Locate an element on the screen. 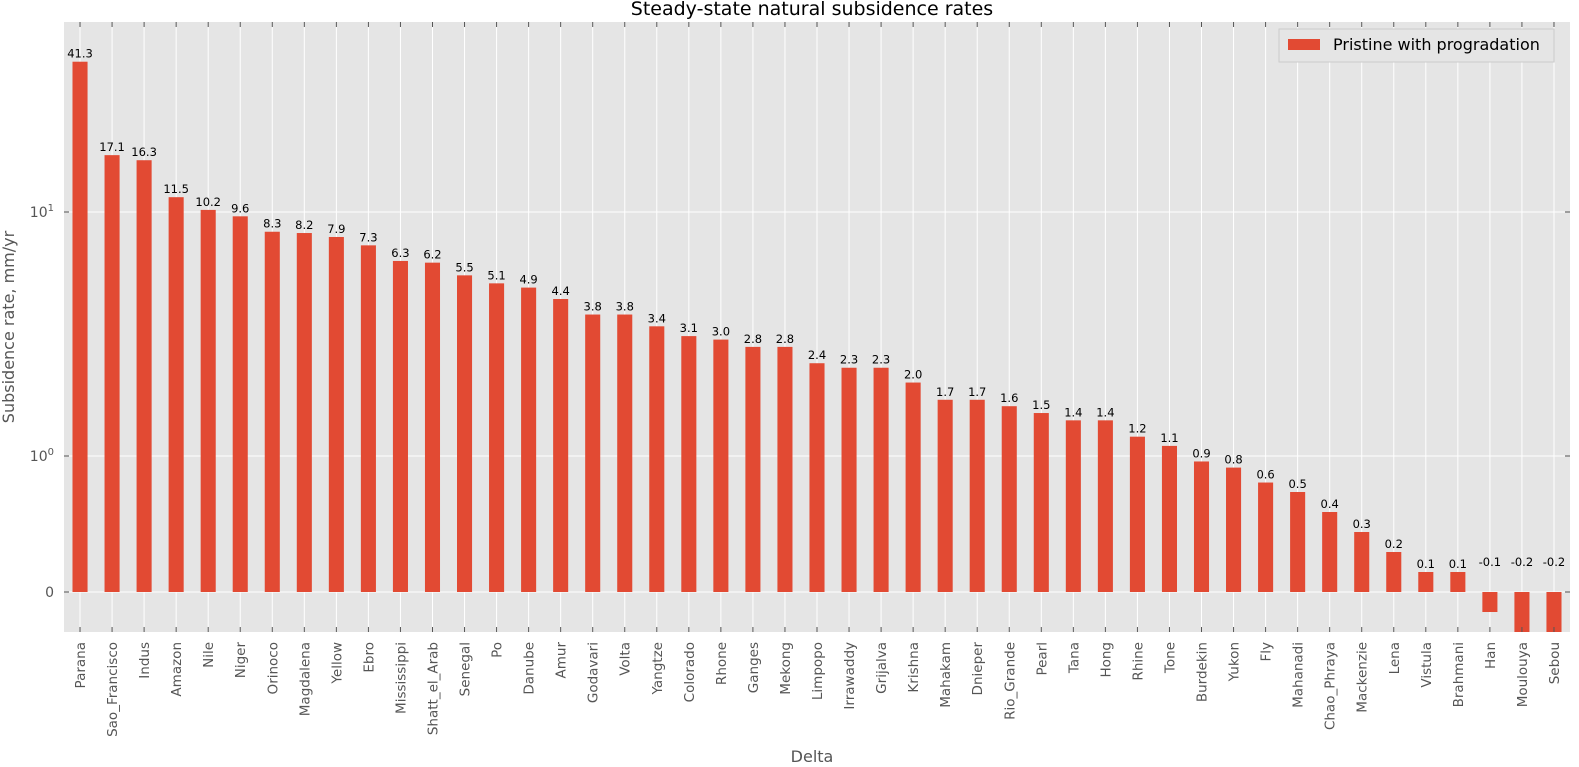 Image resolution: width=1579 pixels, height=767 pixels. x-tick-label: Han is located at coordinates (1491, 655).